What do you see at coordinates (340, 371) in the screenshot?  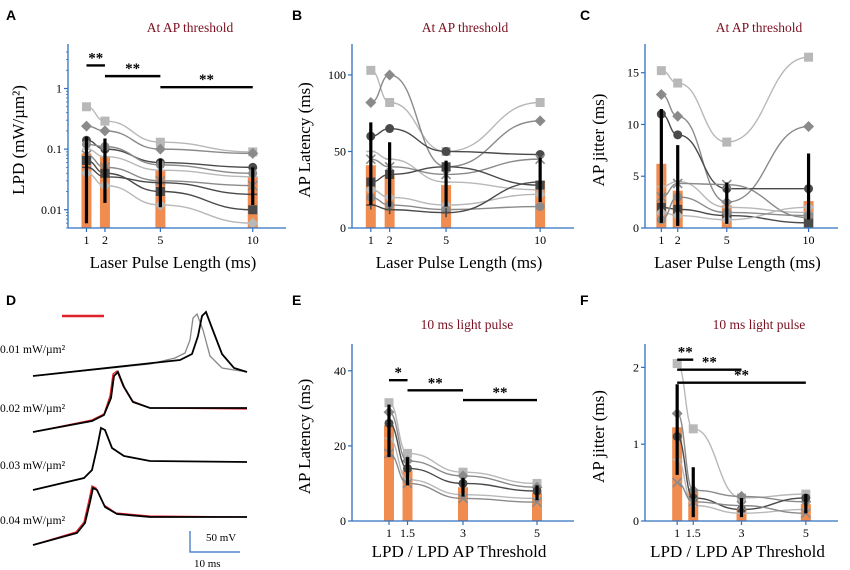 I see `y-tick-label: 40` at bounding box center [340, 371].